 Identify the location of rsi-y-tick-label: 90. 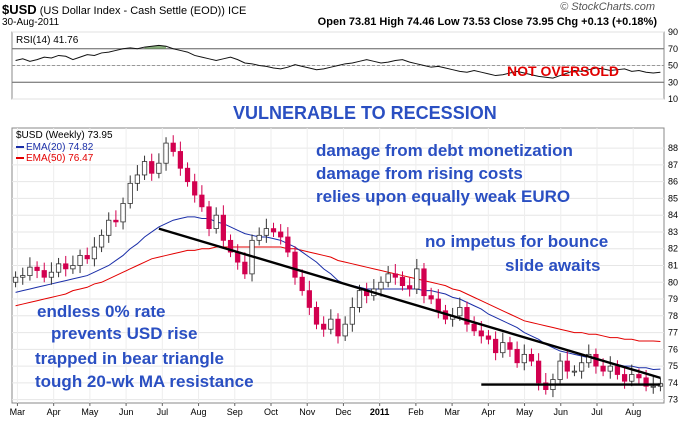
(673, 32).